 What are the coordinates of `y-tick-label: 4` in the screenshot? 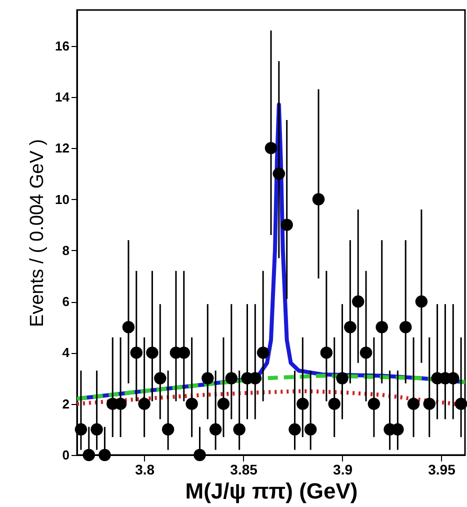 It's located at (66, 352).